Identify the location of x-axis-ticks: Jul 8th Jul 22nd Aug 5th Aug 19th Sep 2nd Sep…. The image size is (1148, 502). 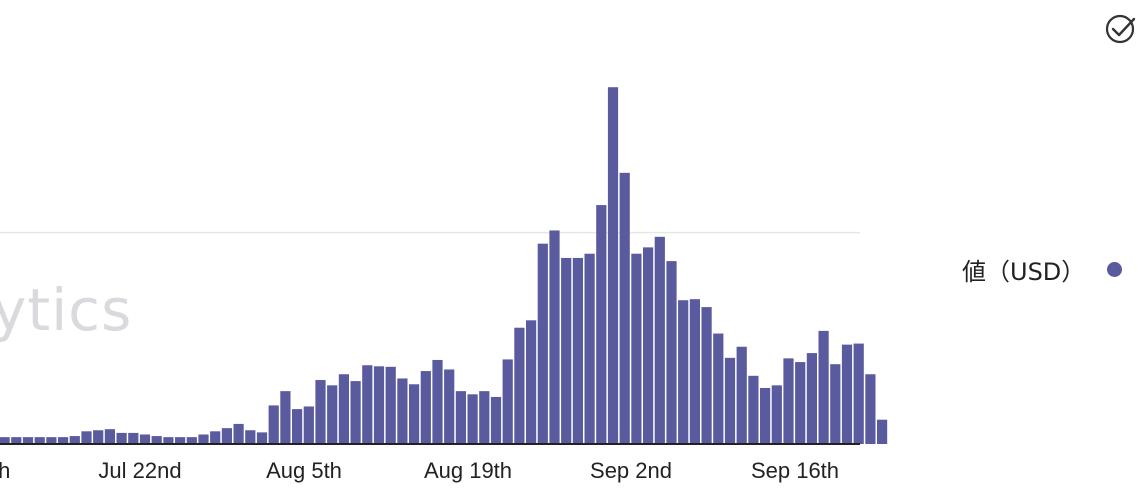
(419, 470).